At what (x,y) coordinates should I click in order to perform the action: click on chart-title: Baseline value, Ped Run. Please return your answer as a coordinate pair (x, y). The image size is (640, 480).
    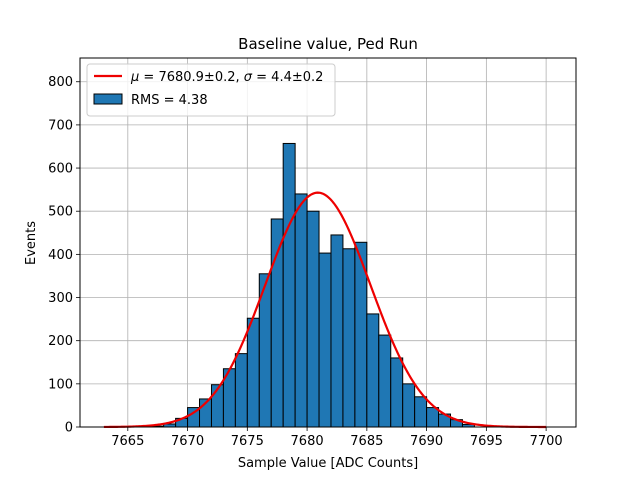
    Looking at the image, I should click on (328, 44).